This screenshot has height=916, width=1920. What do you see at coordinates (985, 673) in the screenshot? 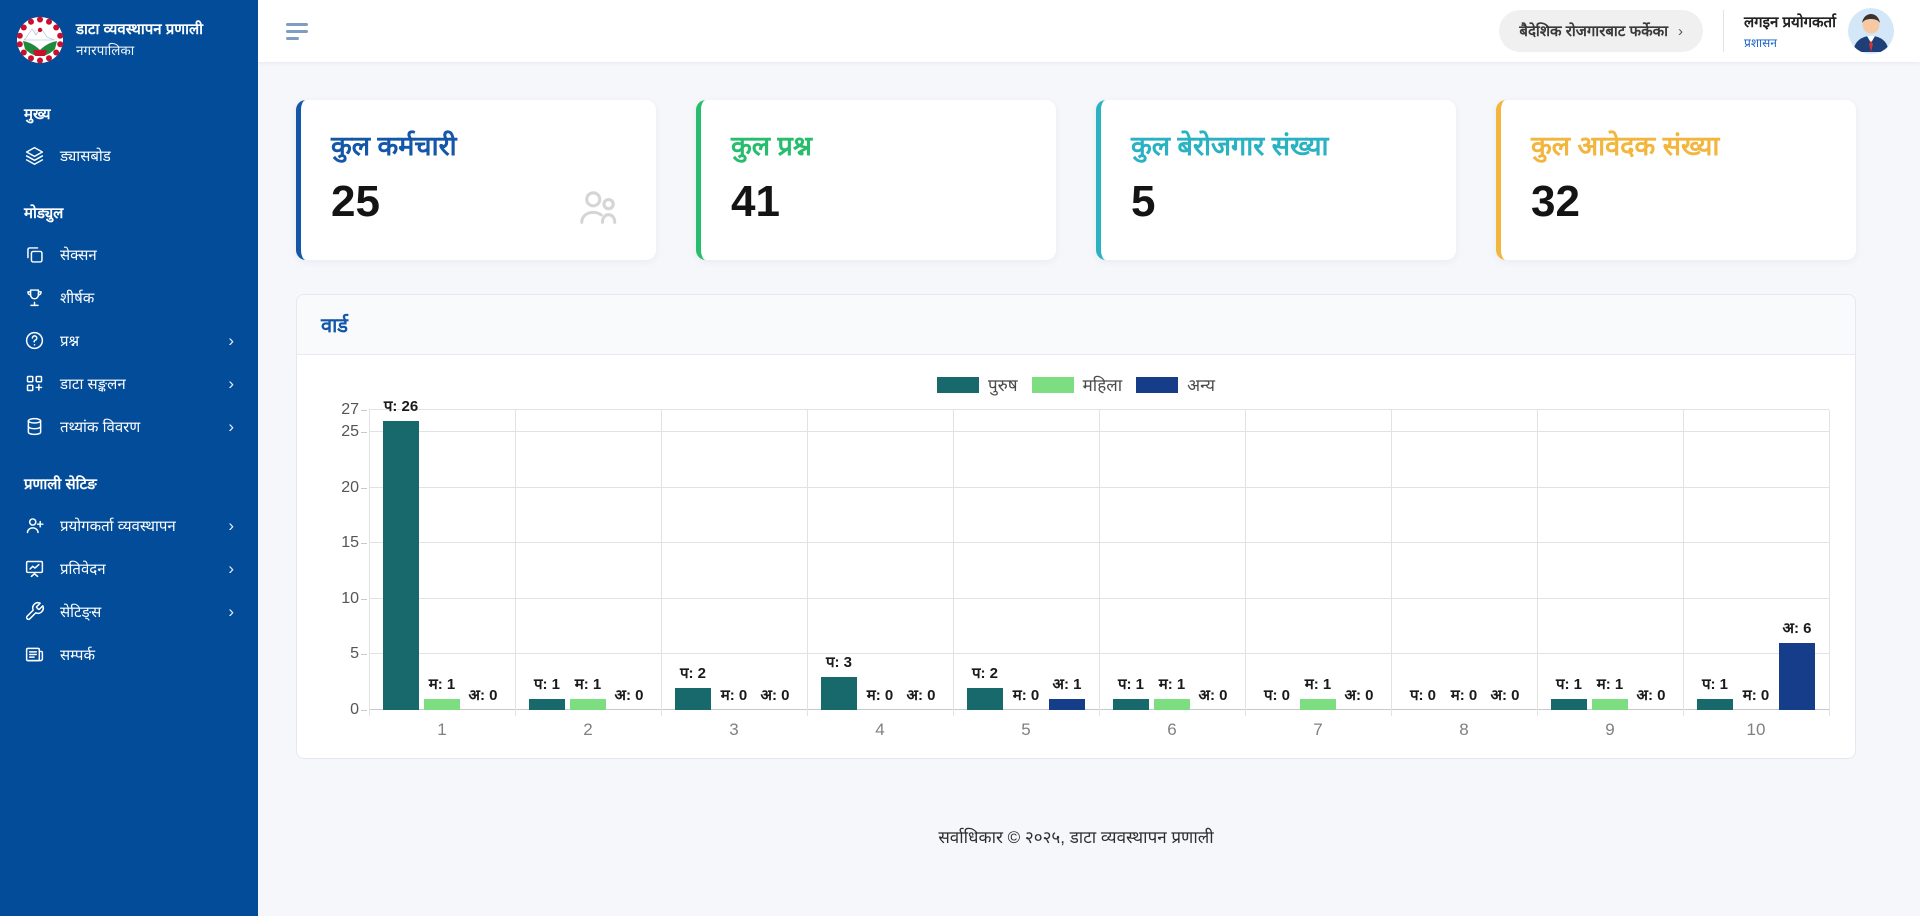
I see `bar-value-label: प: 2` at bounding box center [985, 673].